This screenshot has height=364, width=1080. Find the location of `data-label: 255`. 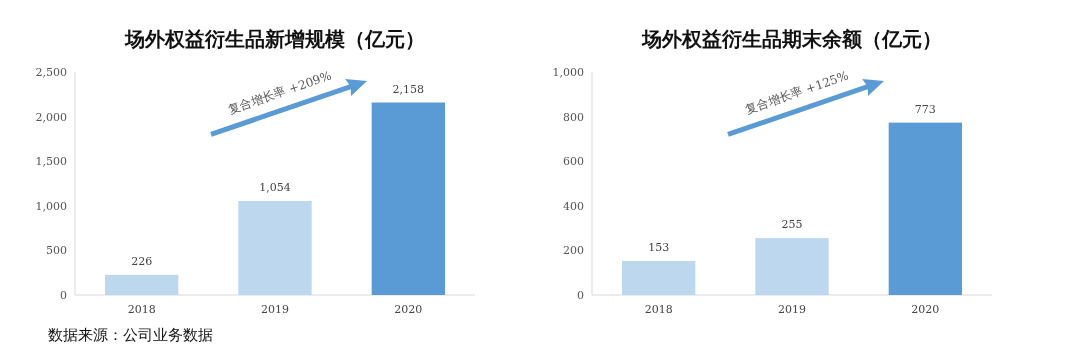

data-label: 255 is located at coordinates (792, 225).